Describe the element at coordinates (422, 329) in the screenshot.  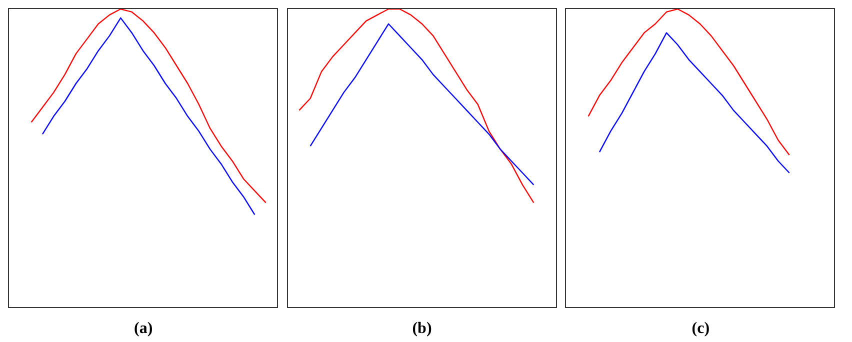
I see `text: (b)` at that location.